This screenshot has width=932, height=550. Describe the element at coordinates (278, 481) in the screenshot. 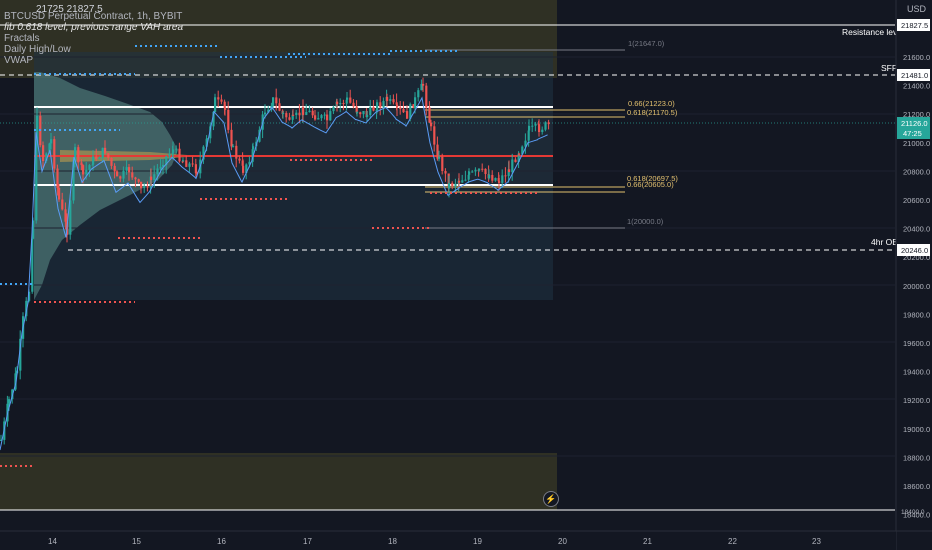

I see `previous-range-bottom-zone` at that location.